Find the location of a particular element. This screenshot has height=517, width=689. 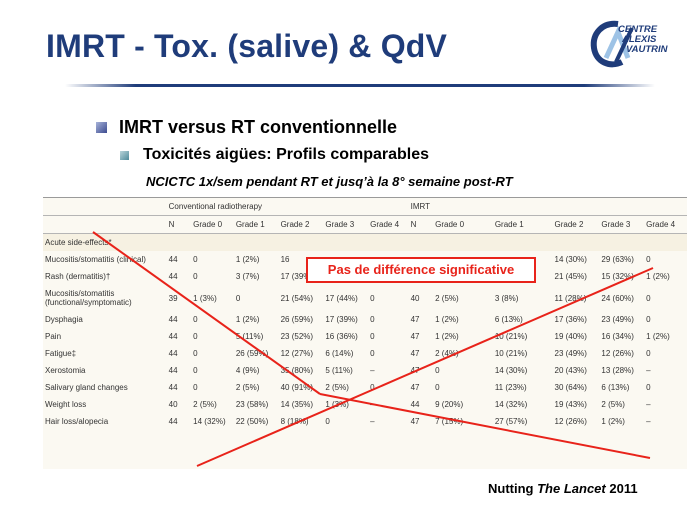

table-cell: 30 (64%) is located at coordinates (570, 387).